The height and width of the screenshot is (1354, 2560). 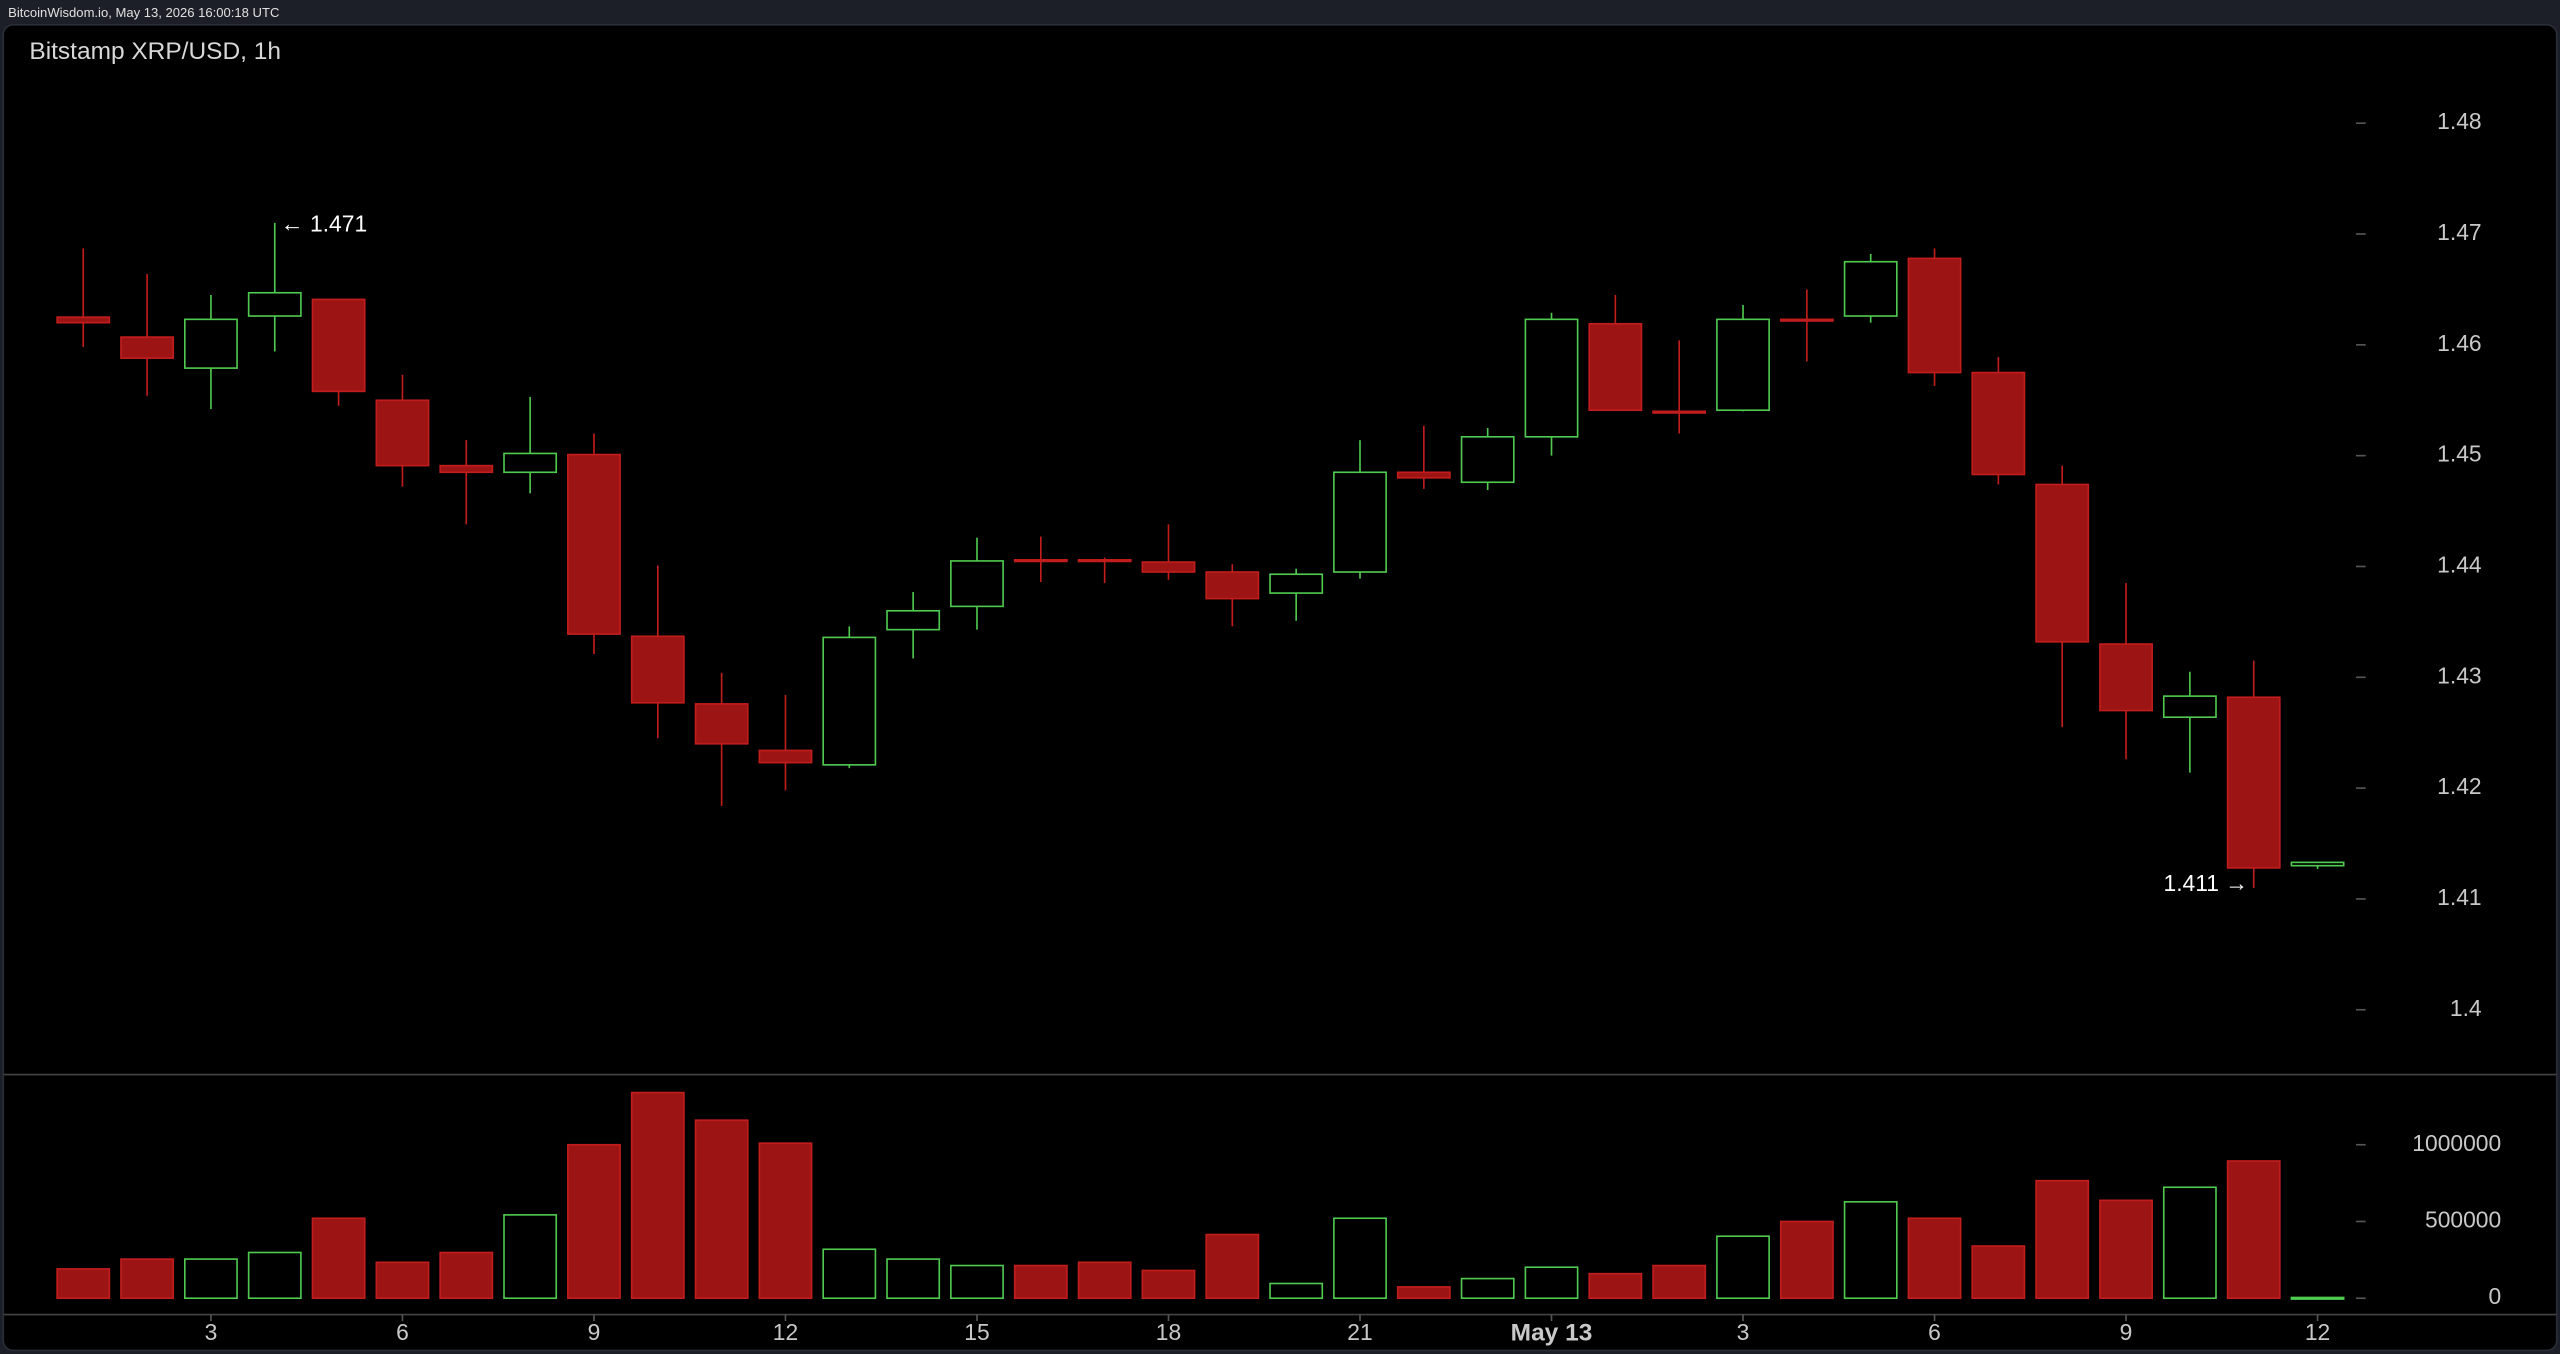 I want to click on y-tick-label: 0, so click(x=2495, y=1296).